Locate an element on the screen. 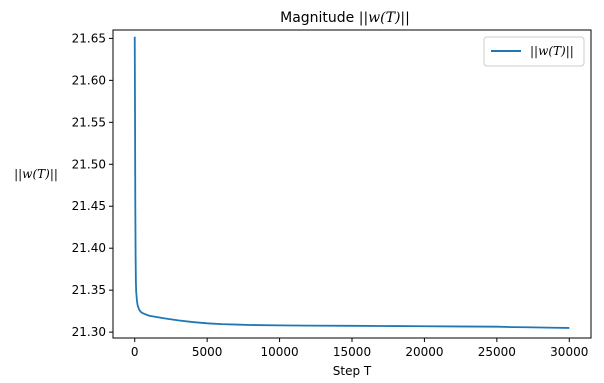 This screenshot has height=383, width=604. x-tick-label: 5000 is located at coordinates (207, 352).